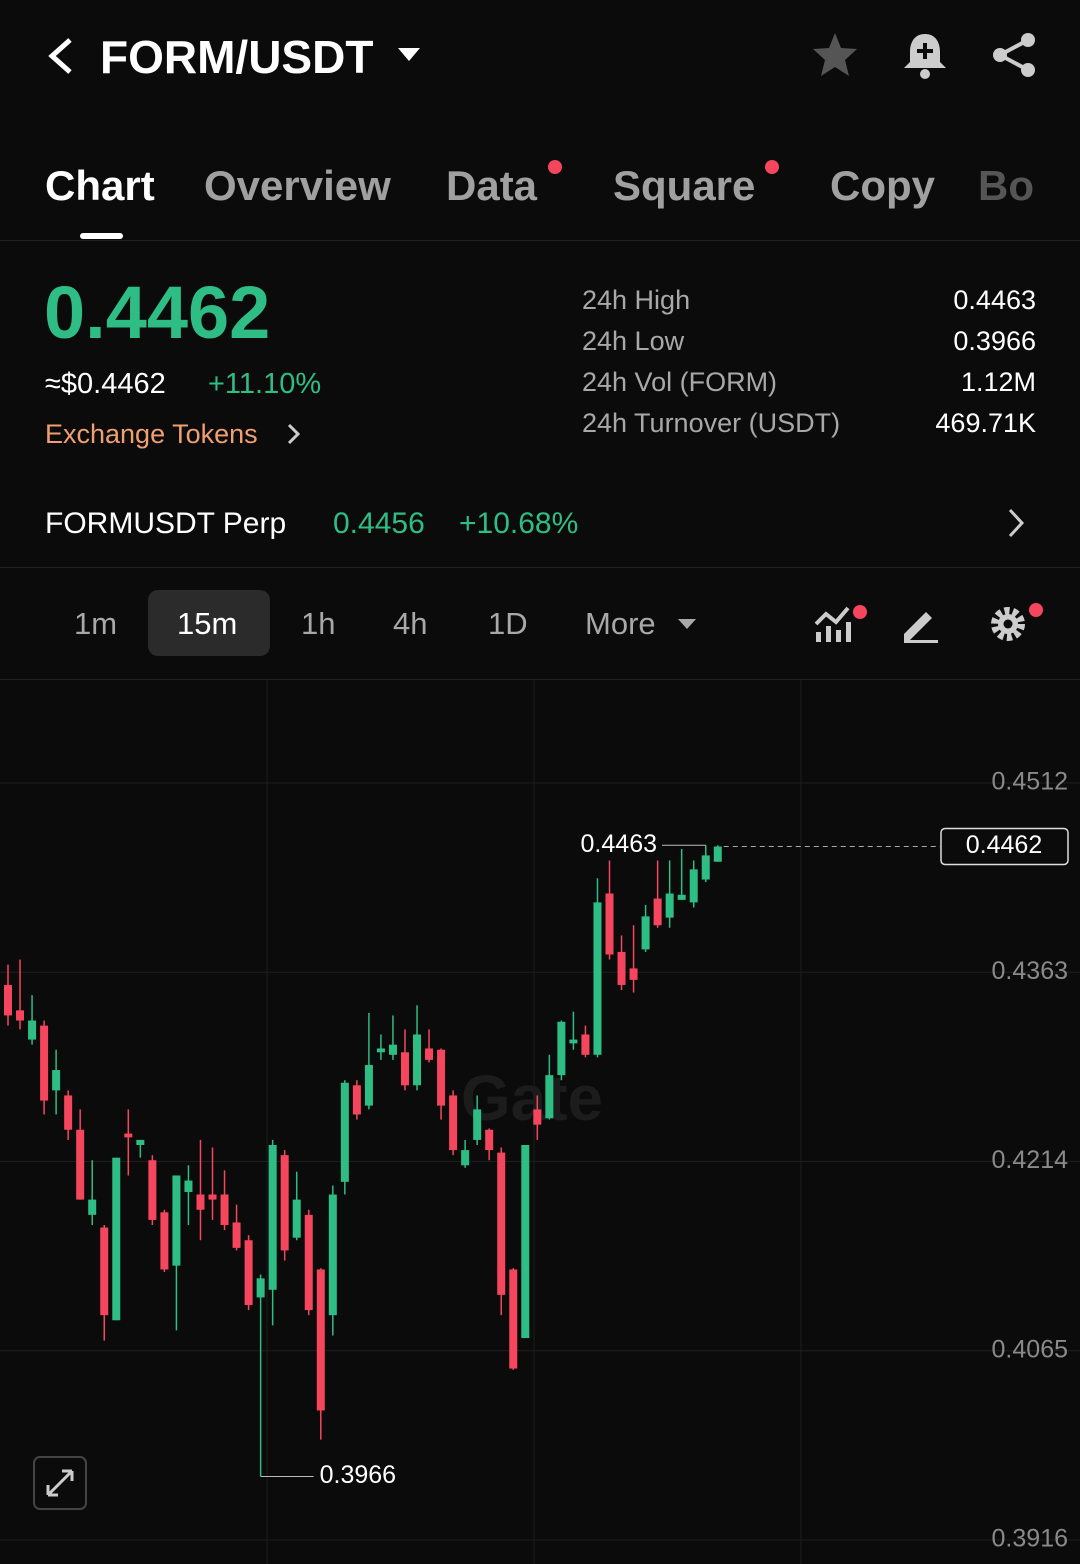 This screenshot has width=1080, height=1564. I want to click on last-price-label: 0.4462, so click(1004, 845).